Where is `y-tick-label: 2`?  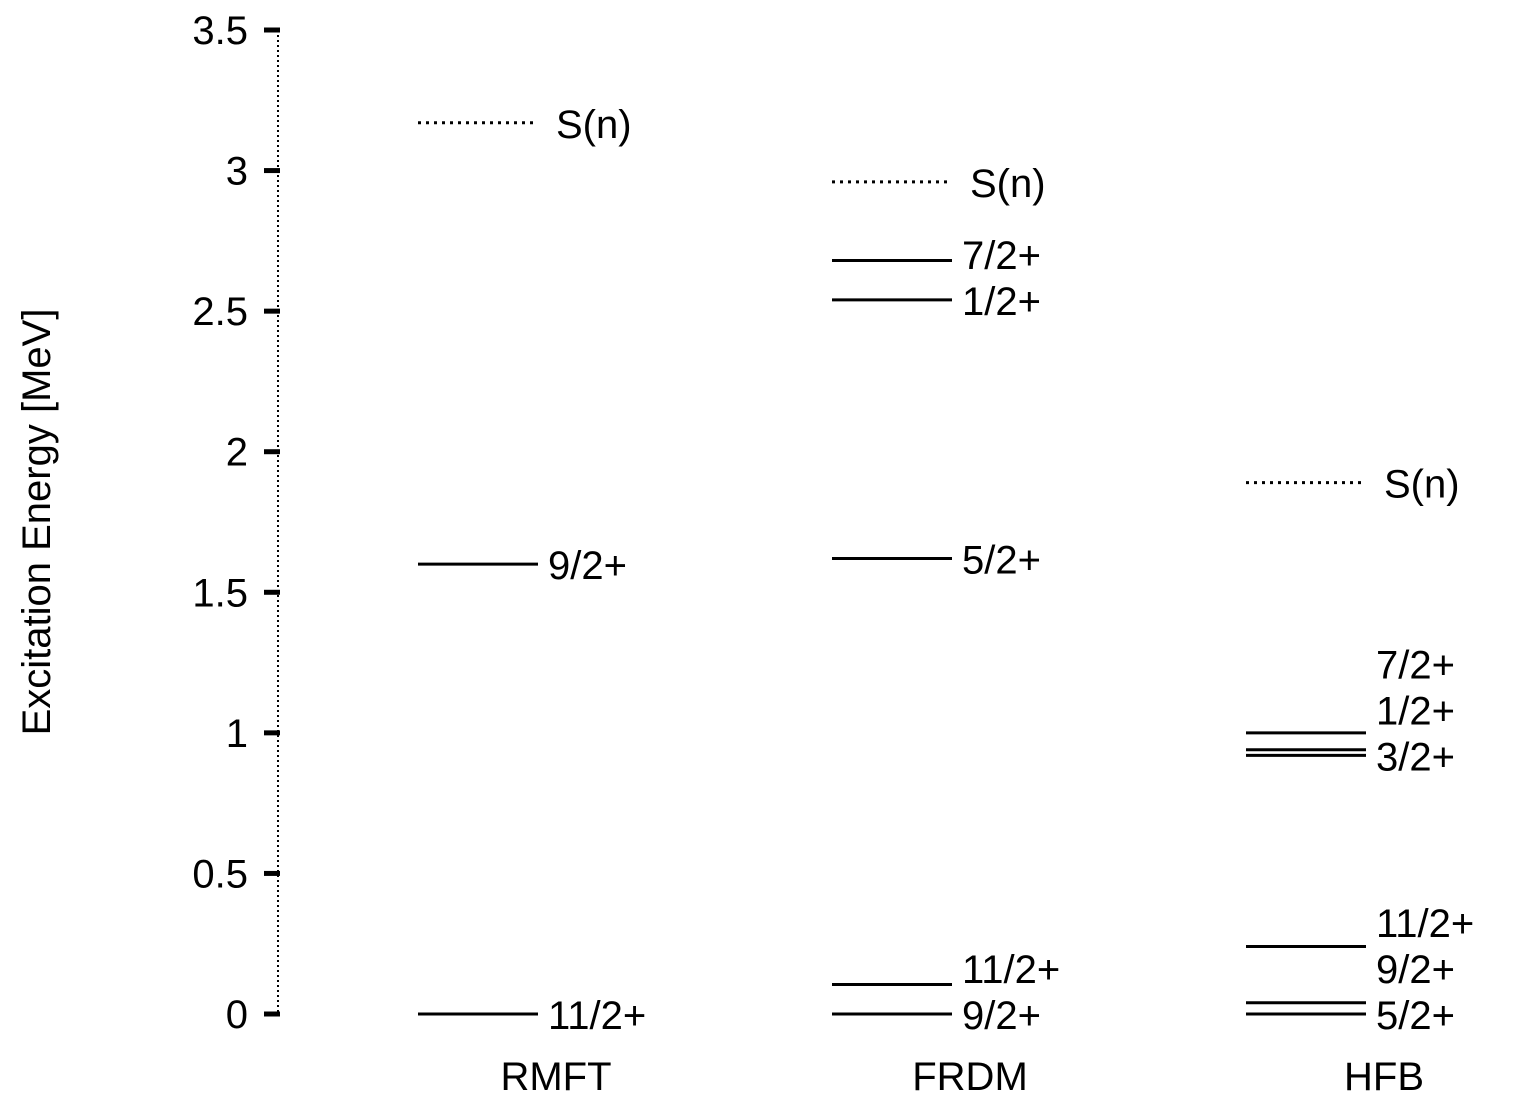 y-tick-label: 2 is located at coordinates (237, 453).